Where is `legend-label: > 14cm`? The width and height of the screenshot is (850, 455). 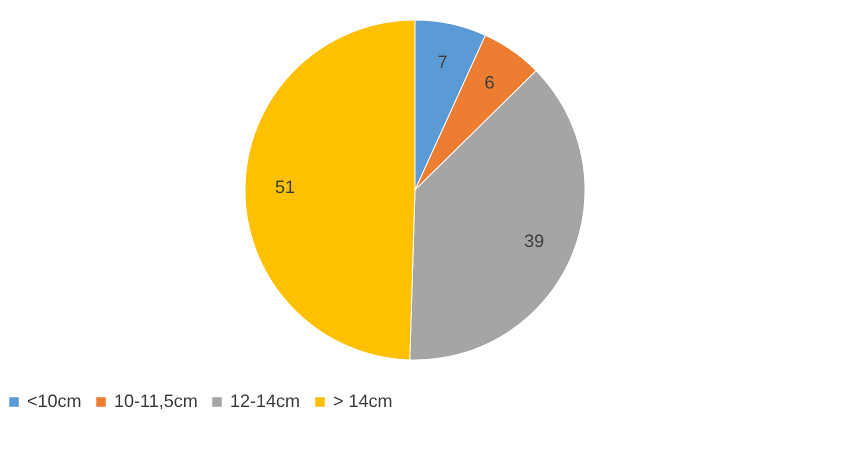
legend-label: > 14cm is located at coordinates (363, 401).